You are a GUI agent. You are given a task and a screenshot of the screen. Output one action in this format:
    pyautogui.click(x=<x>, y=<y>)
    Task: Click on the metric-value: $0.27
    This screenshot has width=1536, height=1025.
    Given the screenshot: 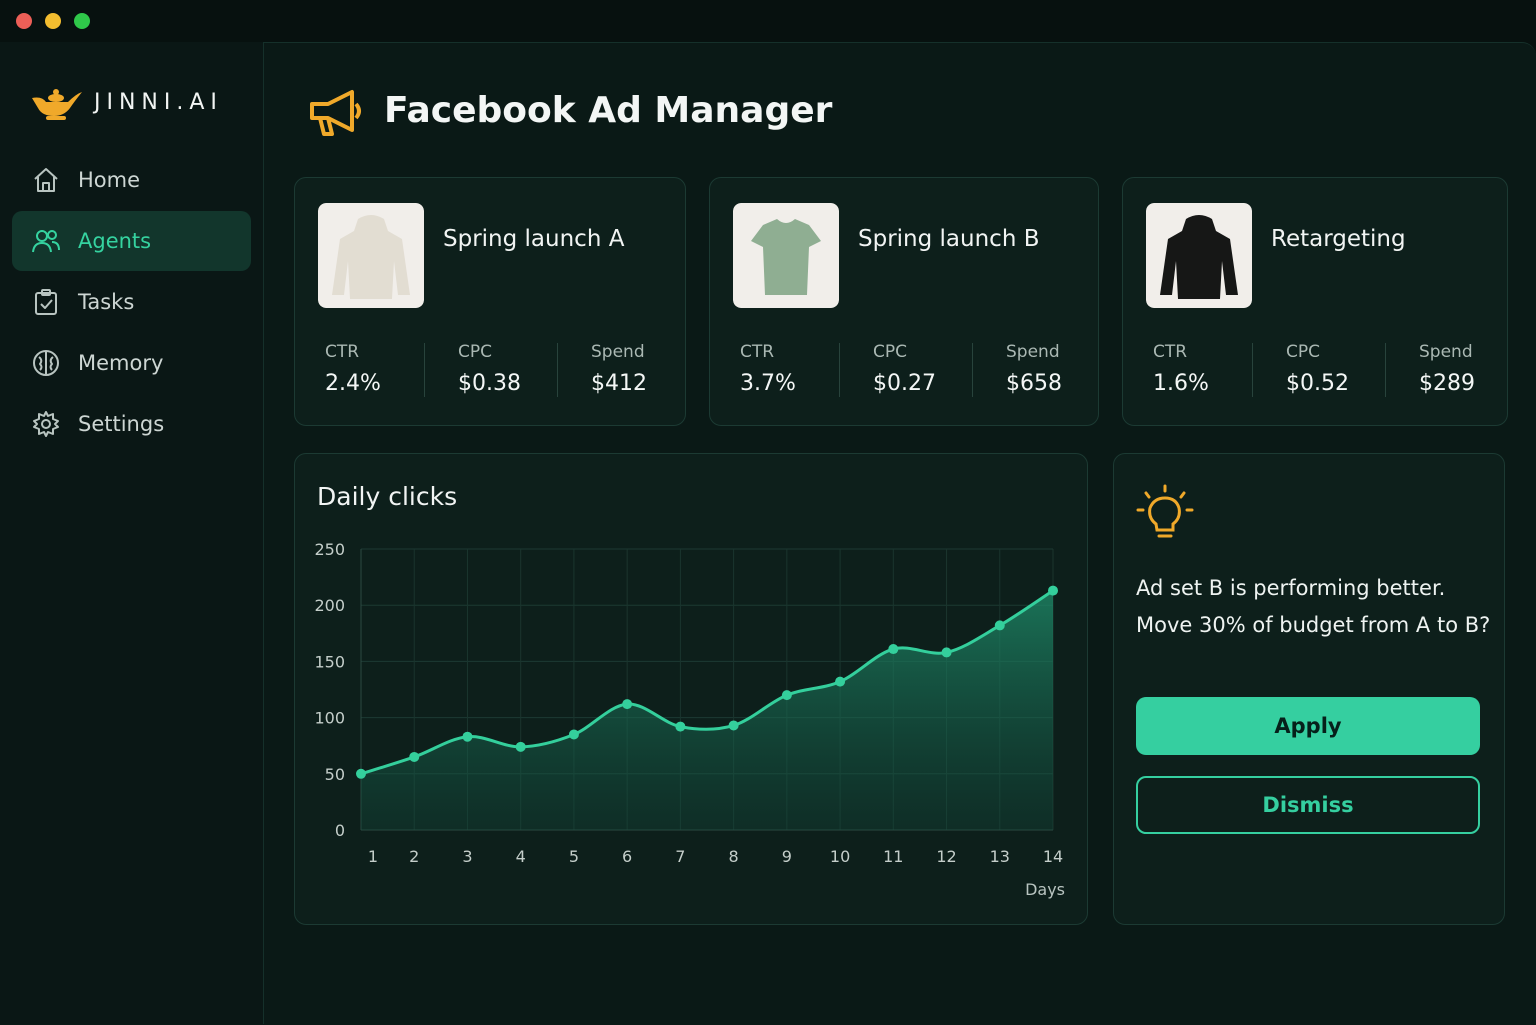 What is the action you would take?
    pyautogui.click(x=904, y=383)
    